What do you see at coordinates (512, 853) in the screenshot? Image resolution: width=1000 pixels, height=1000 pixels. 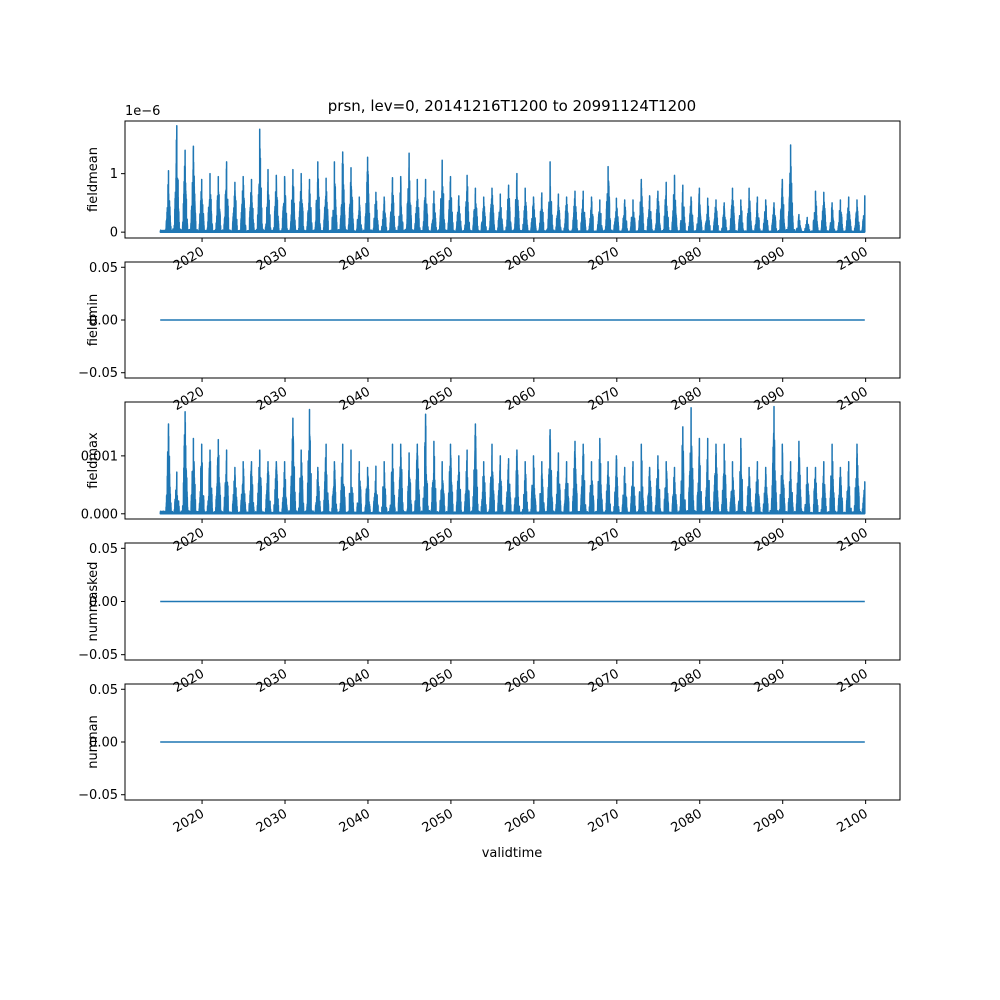 I see `x-axis-label: validtime` at bounding box center [512, 853].